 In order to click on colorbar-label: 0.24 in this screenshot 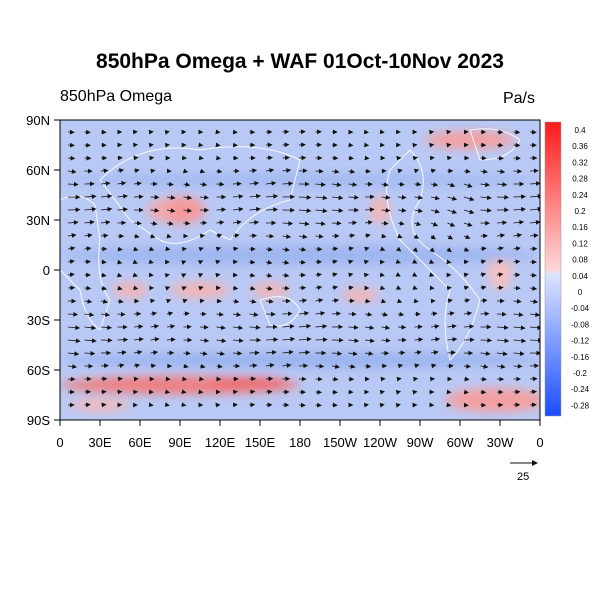, I will do `click(580, 195)`.